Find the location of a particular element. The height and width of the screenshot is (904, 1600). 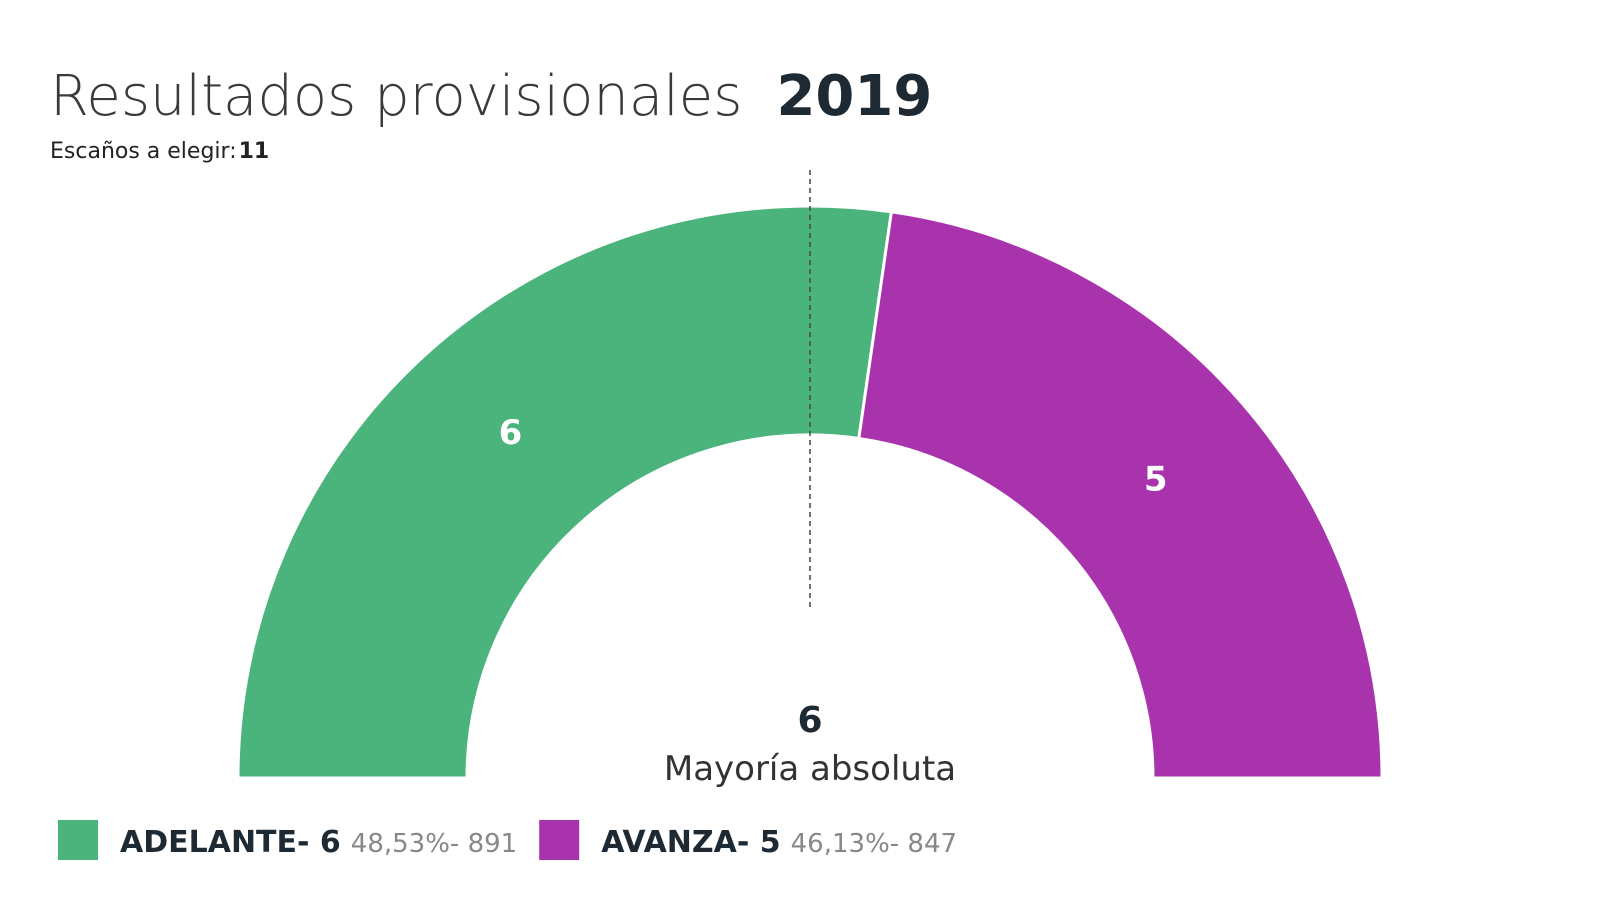

segment-label: 5 is located at coordinates (1156, 479).